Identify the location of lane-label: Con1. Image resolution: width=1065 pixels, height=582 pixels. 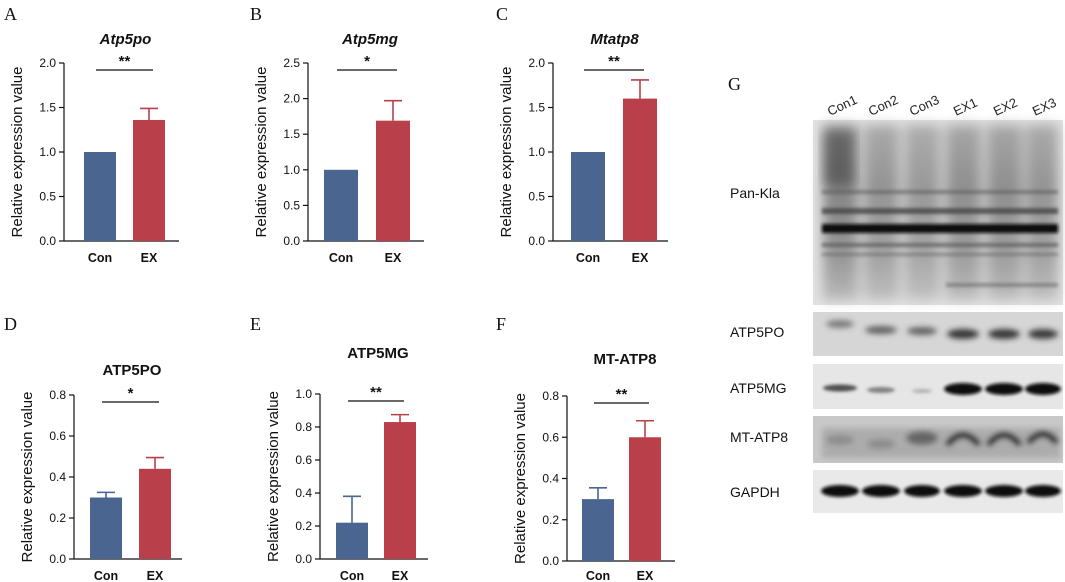
(842, 105).